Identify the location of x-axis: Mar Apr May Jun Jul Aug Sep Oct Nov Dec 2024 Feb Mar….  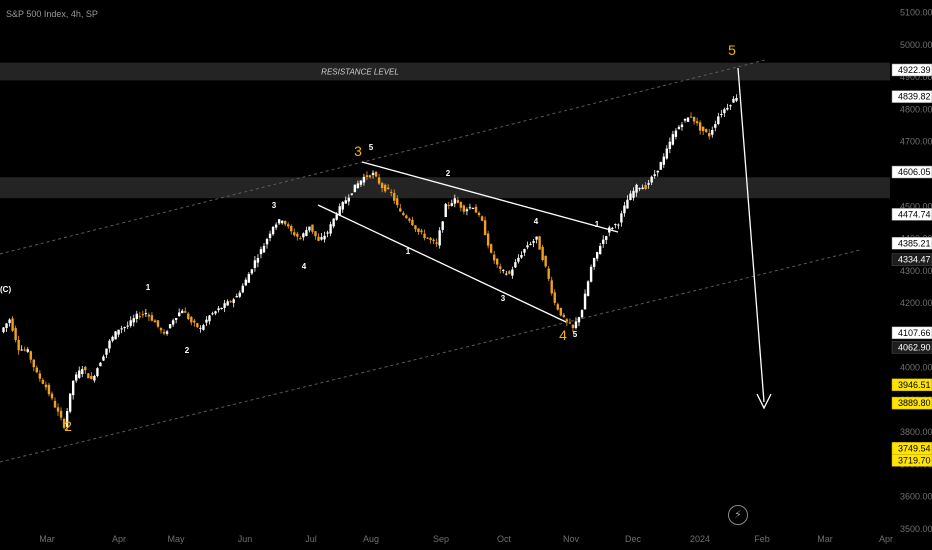
(466, 539).